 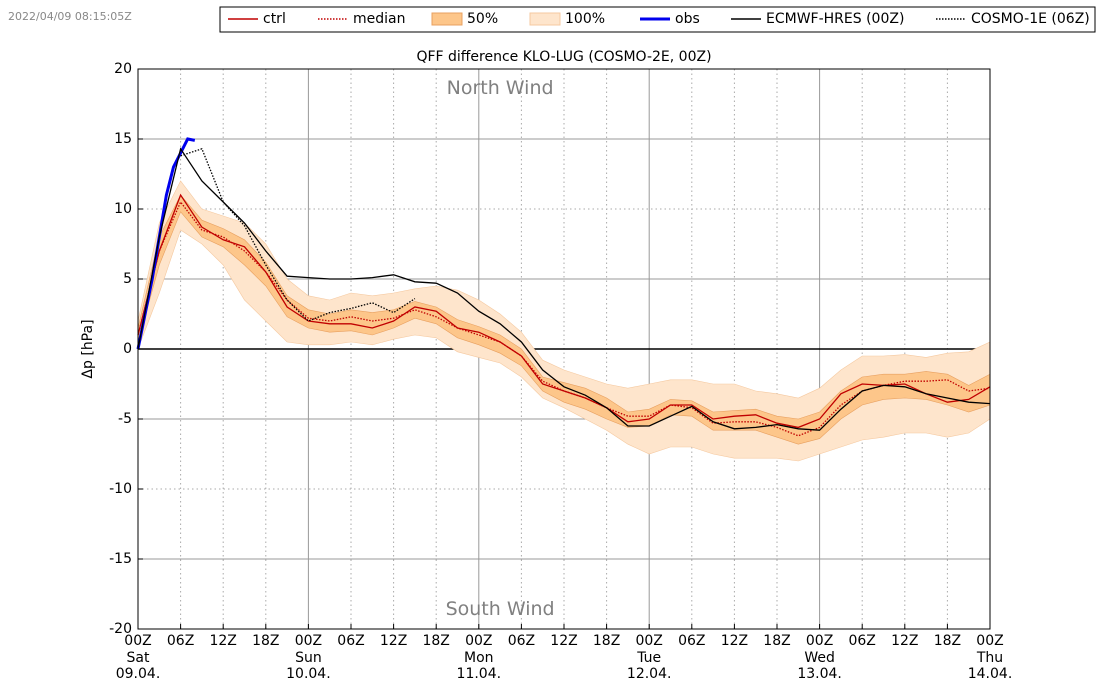 I want to click on x-date-label: 10.04., so click(x=308, y=674).